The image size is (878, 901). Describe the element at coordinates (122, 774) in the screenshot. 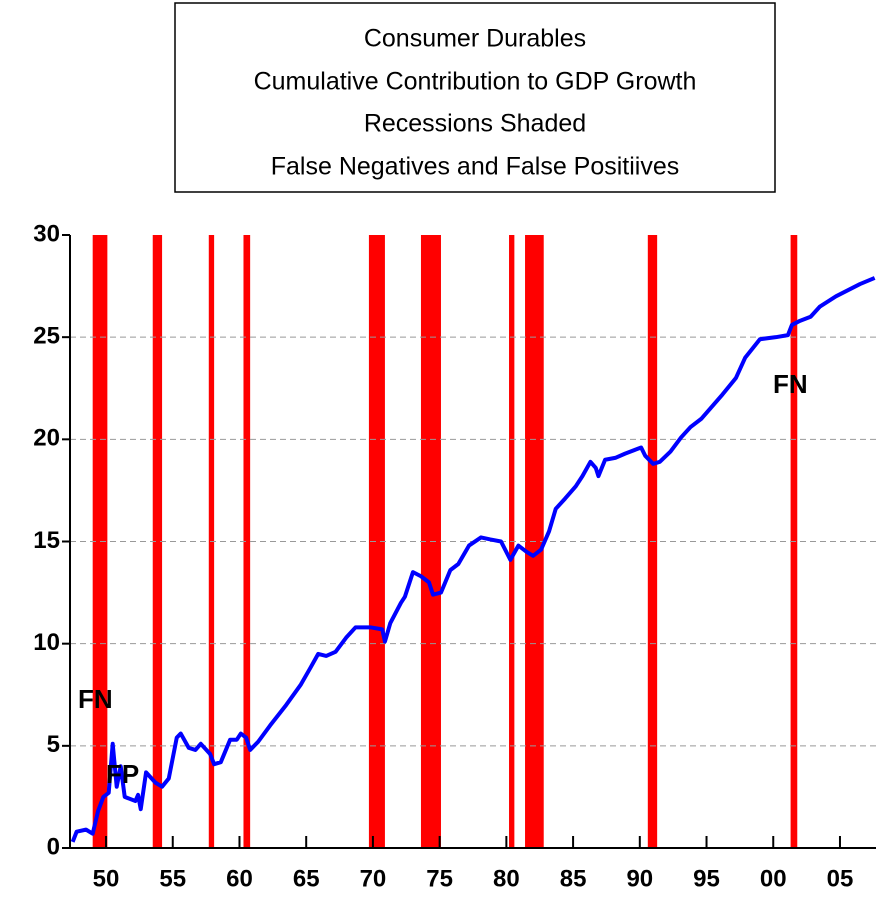

I see `annotation: FP` at that location.